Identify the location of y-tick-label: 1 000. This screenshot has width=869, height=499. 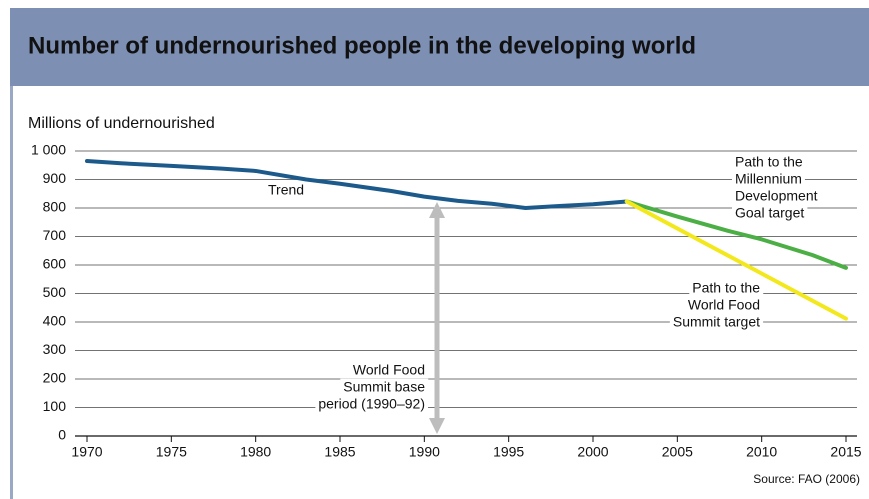
(48, 150).